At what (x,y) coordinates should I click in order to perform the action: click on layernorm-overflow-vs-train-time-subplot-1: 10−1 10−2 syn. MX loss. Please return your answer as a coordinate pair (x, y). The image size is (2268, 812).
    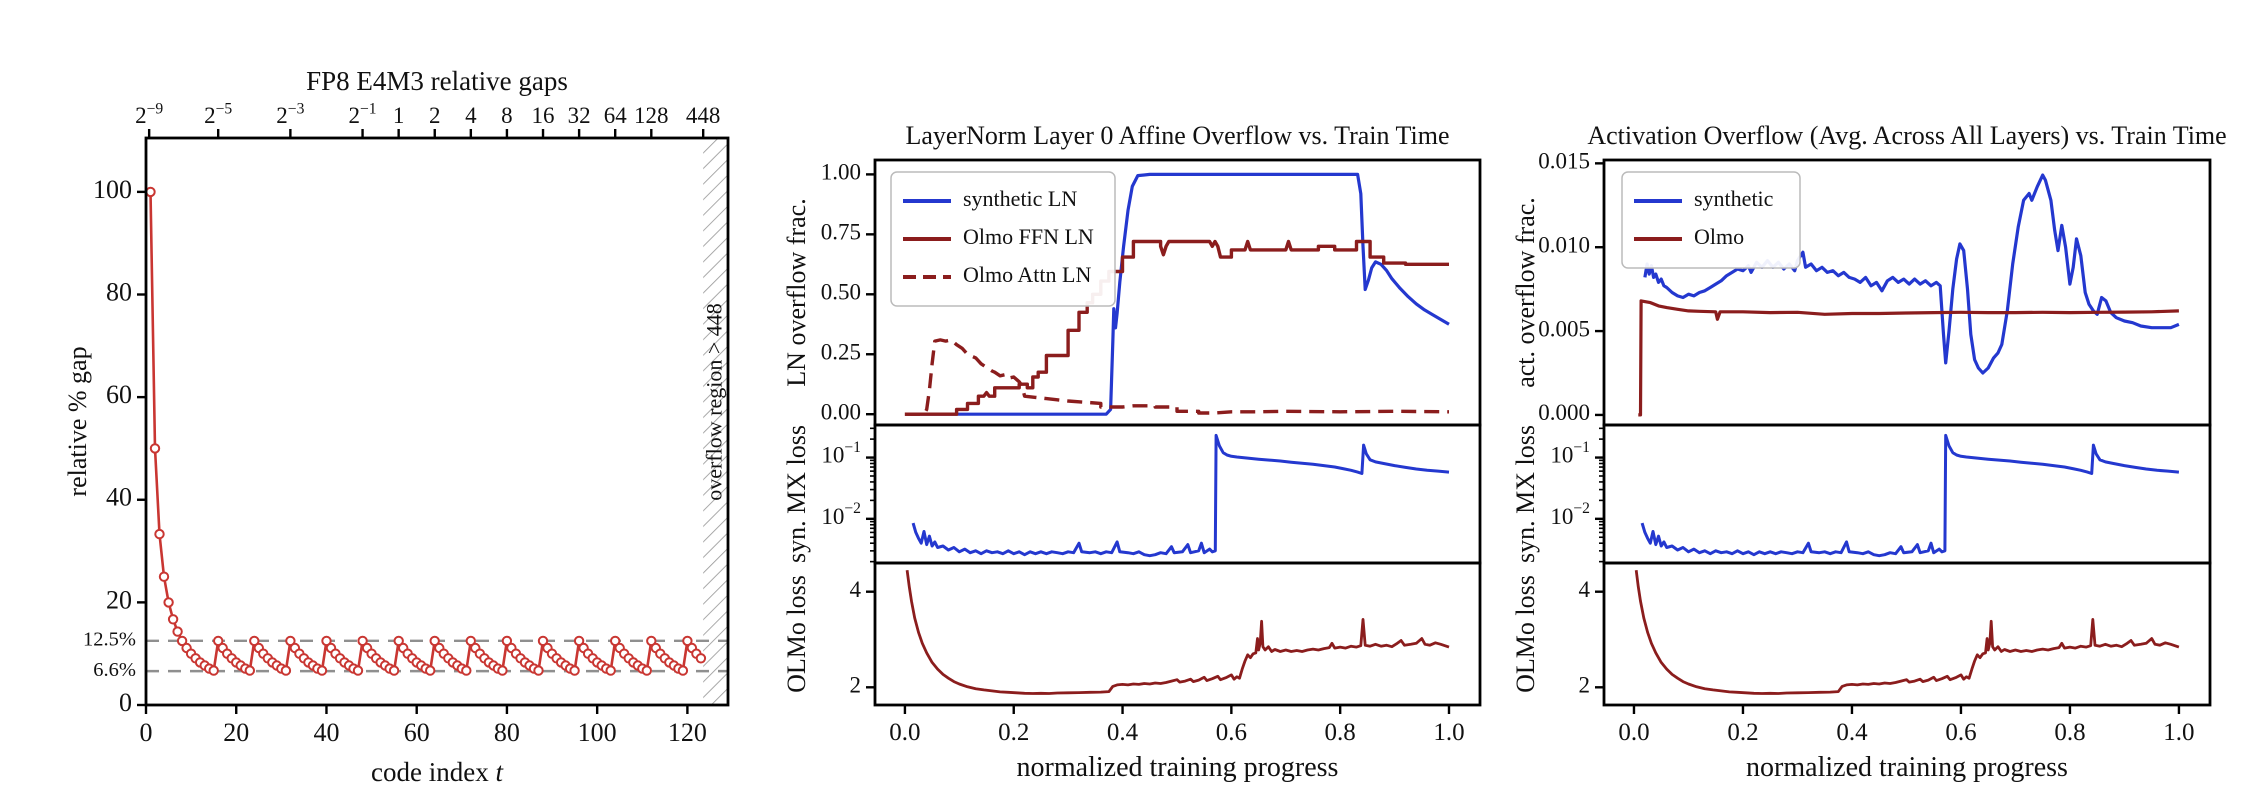
    Looking at the image, I should click on (1132, 494).